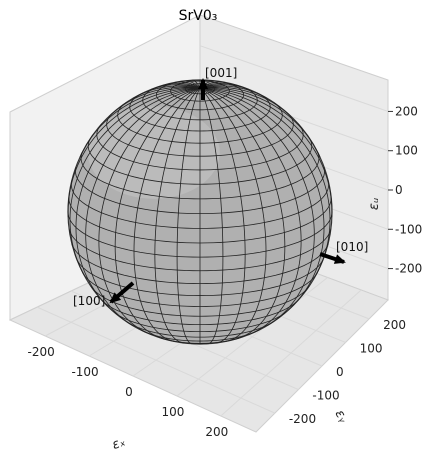 The height and width of the screenshot is (459, 435). What do you see at coordinates (84, 372) in the screenshot?
I see `x-tick-label: -100` at bounding box center [84, 372].